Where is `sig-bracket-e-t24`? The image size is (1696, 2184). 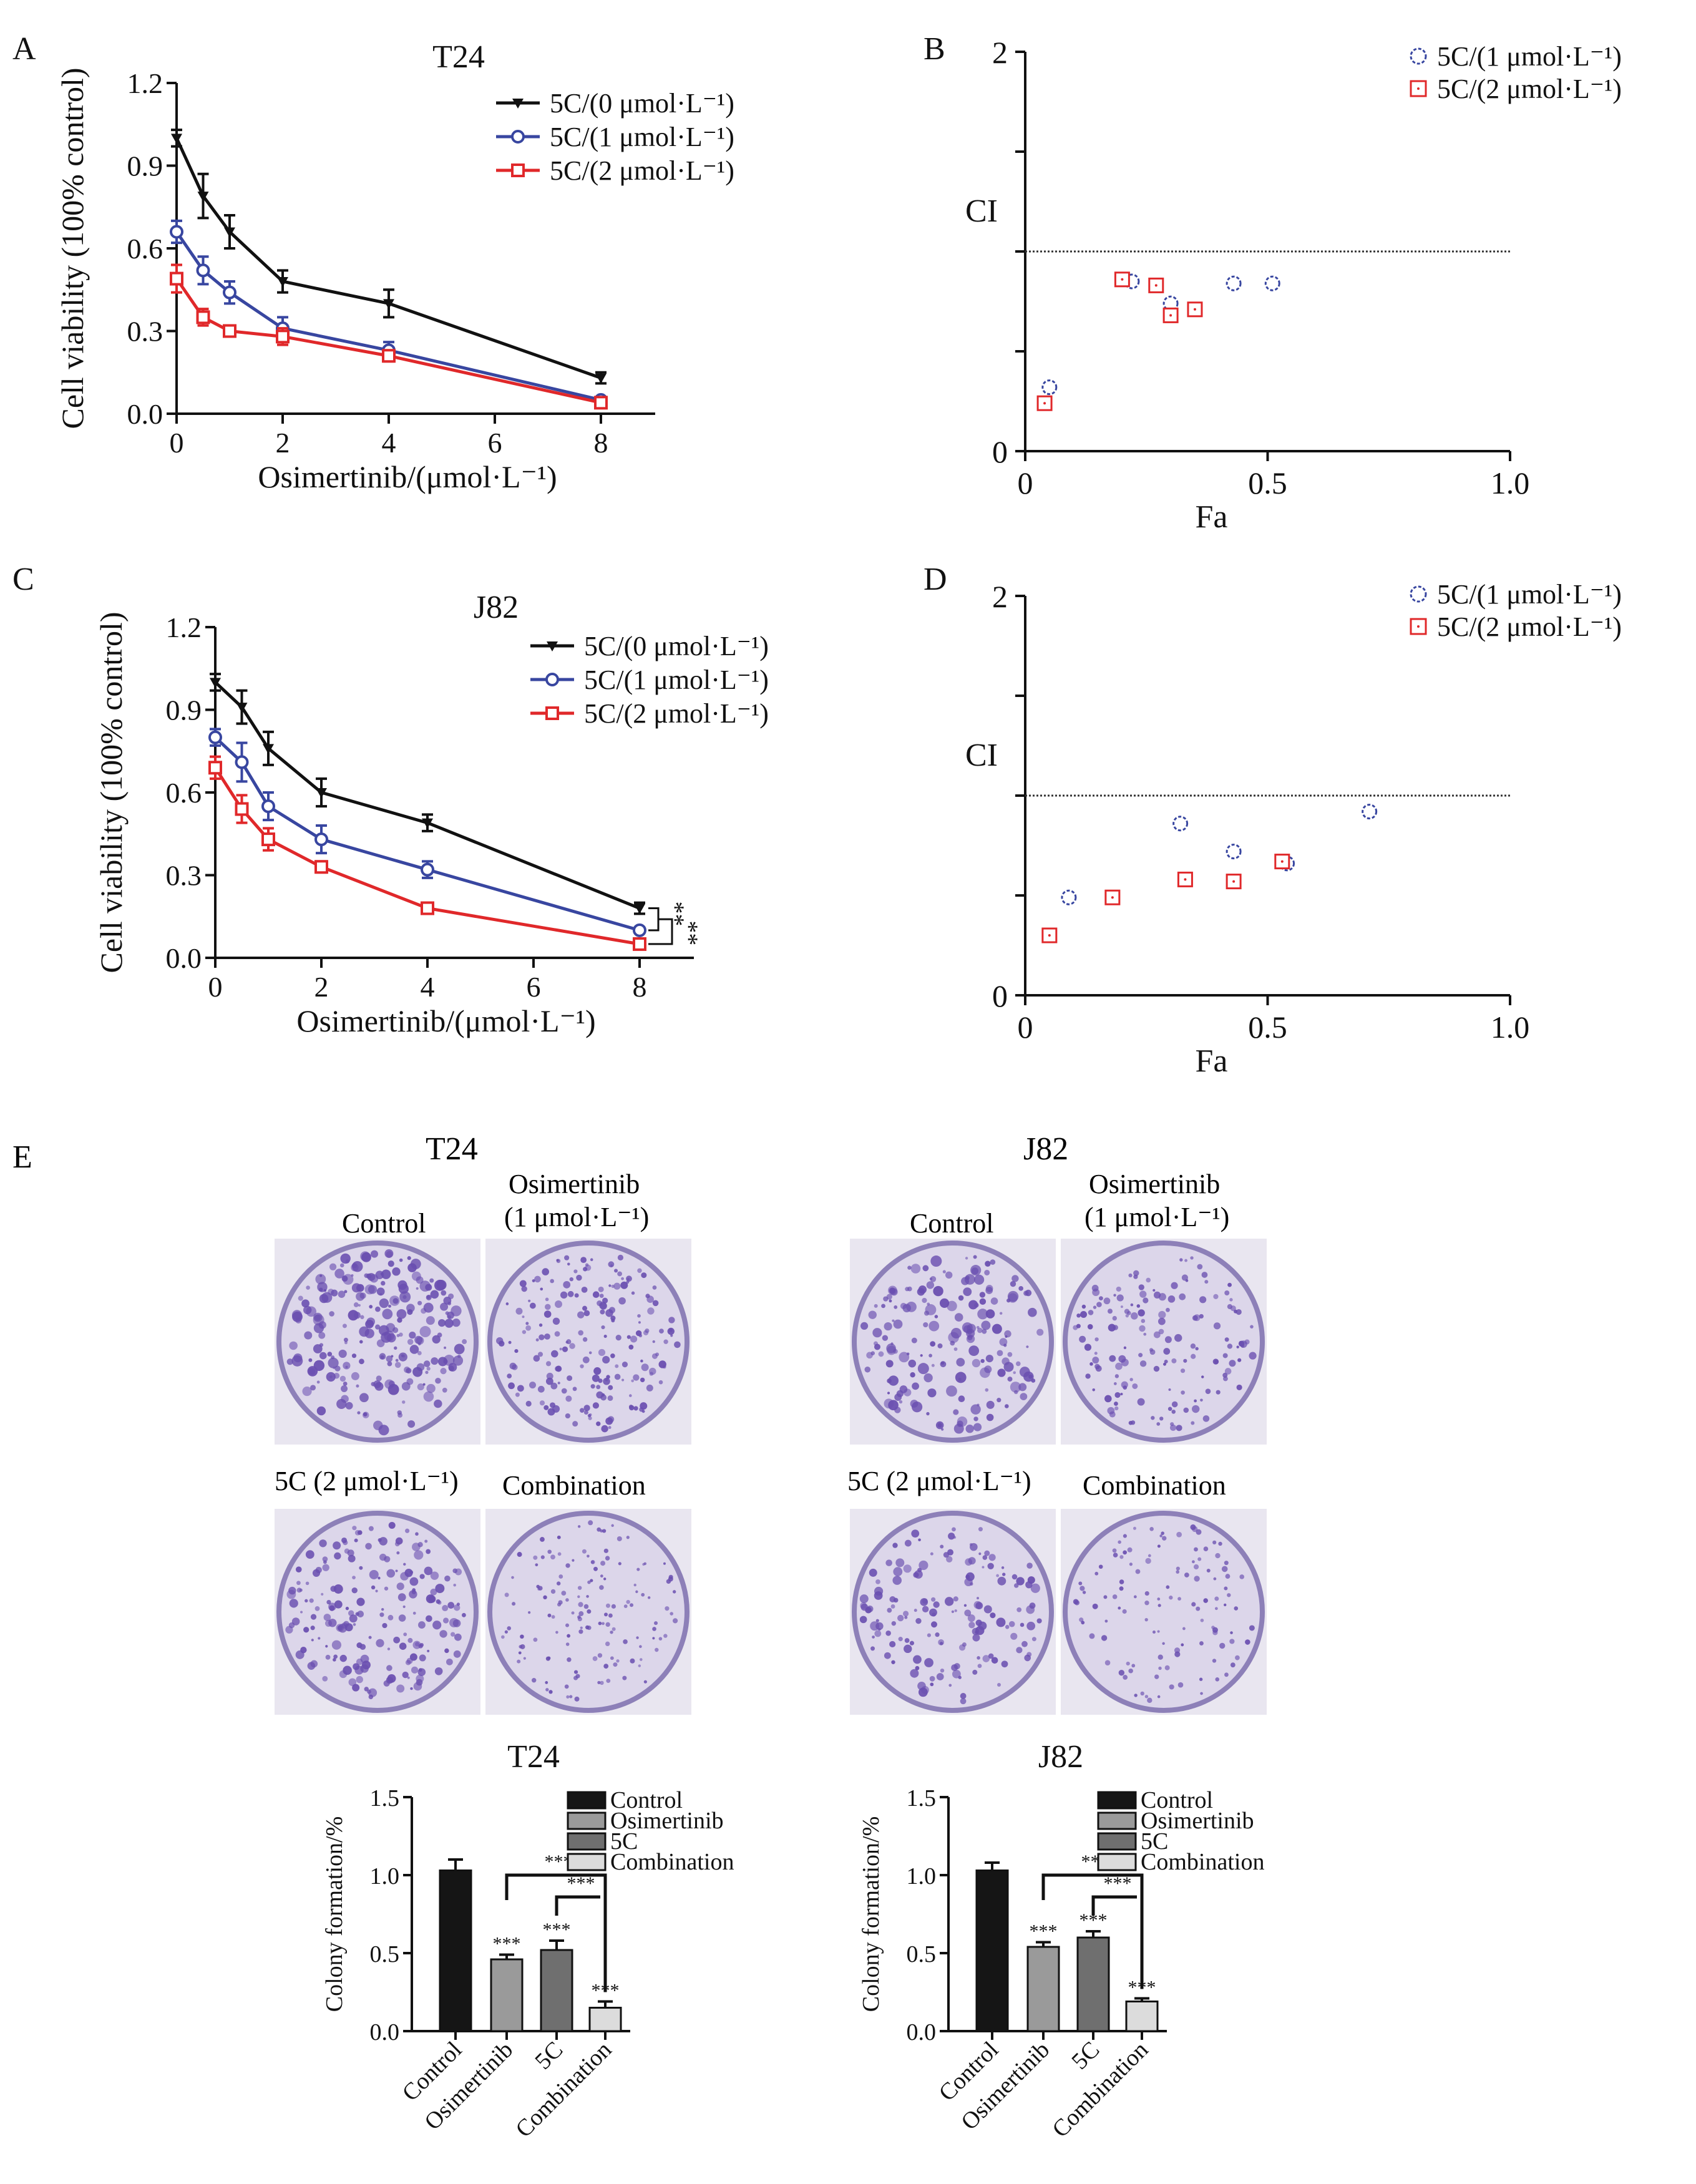 sig-bracket-e-t24 is located at coordinates (577, 1905).